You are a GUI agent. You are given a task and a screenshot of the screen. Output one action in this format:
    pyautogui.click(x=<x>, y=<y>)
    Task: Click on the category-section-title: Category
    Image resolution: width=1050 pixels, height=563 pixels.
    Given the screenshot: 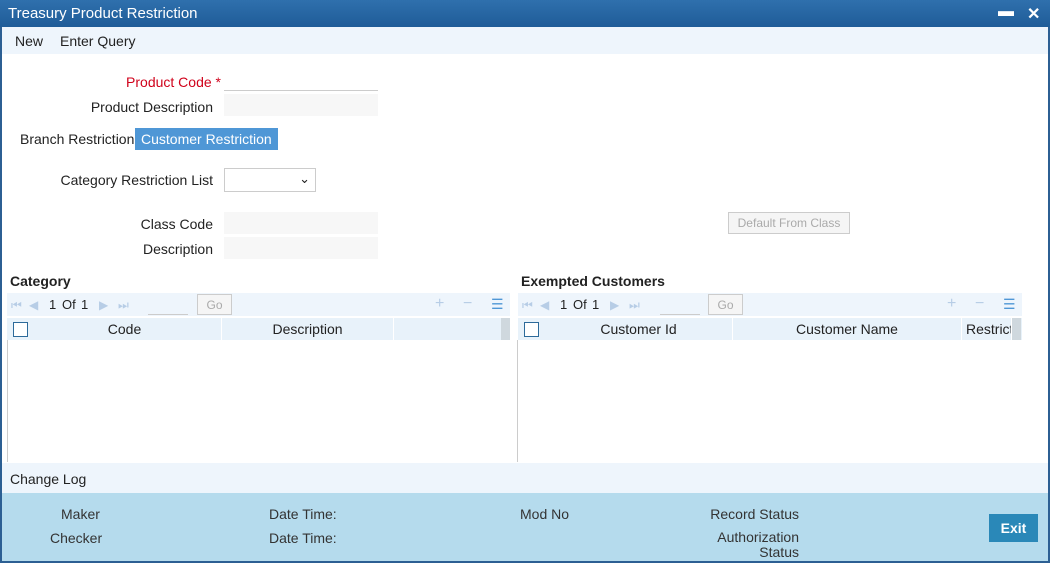 What is the action you would take?
    pyautogui.click(x=40, y=281)
    